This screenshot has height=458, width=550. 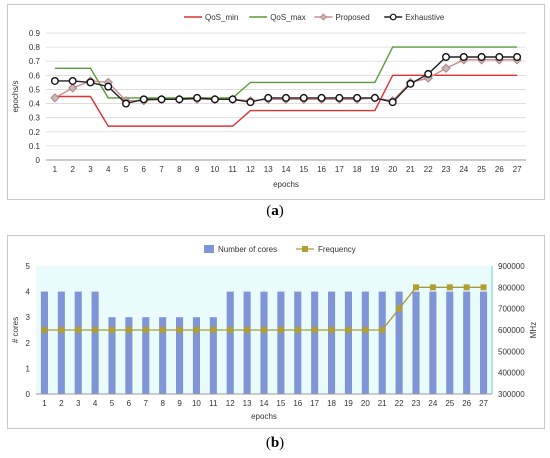 I want to click on x-tick-label: 5, so click(x=112, y=403).